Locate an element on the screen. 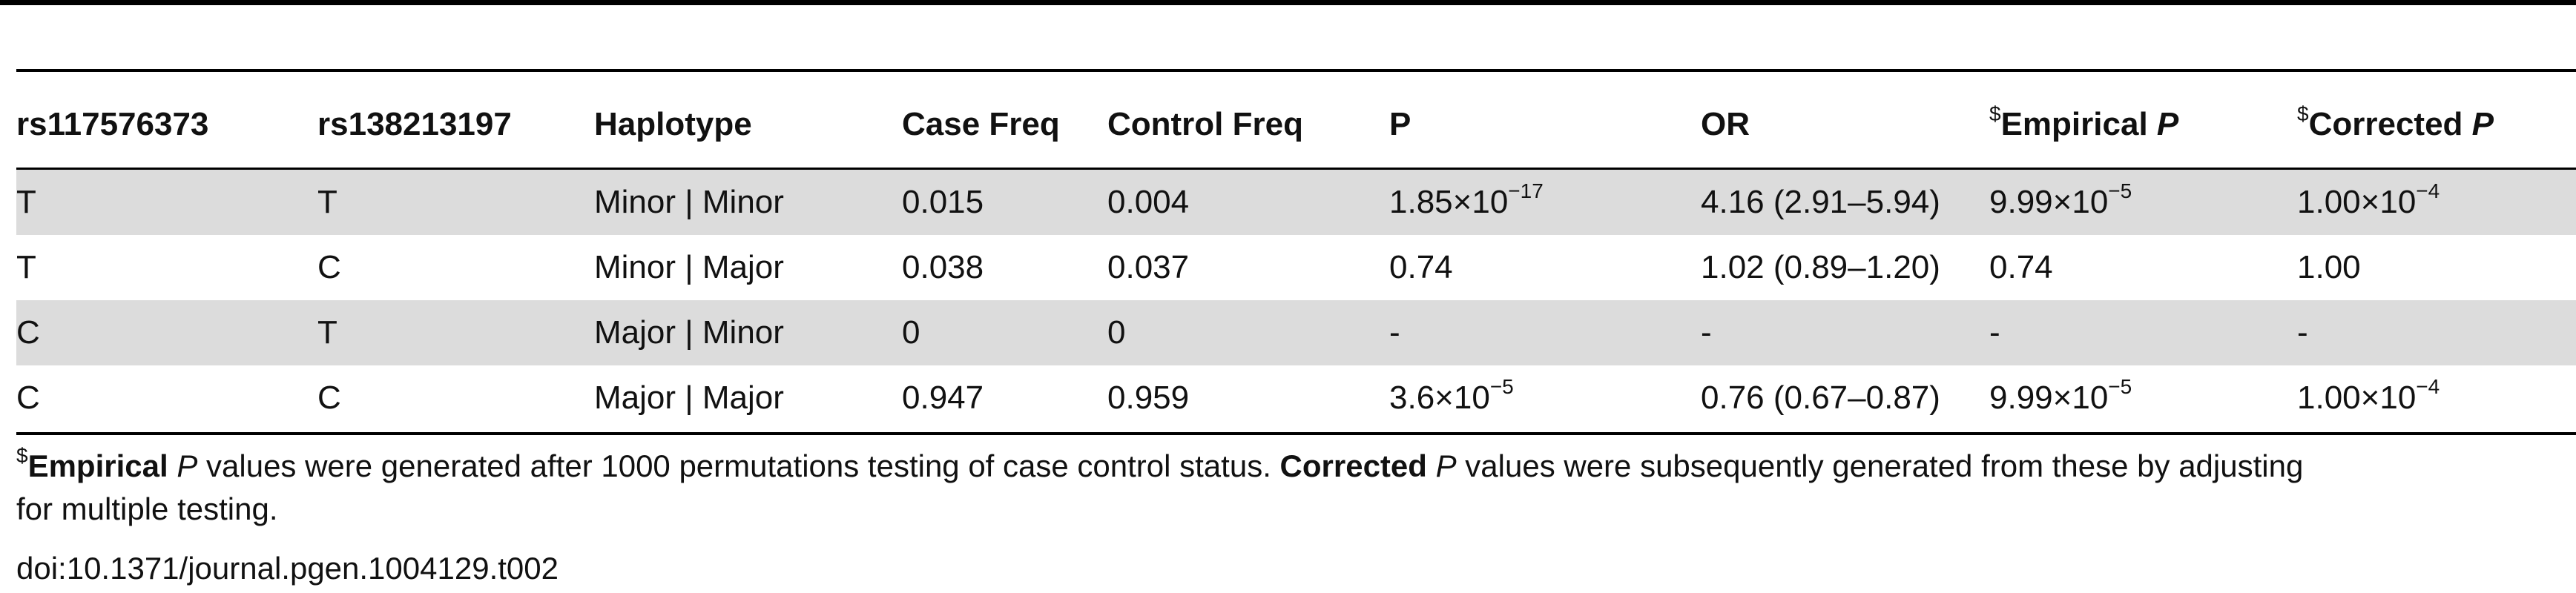  cell-or: - is located at coordinates (1845, 332).